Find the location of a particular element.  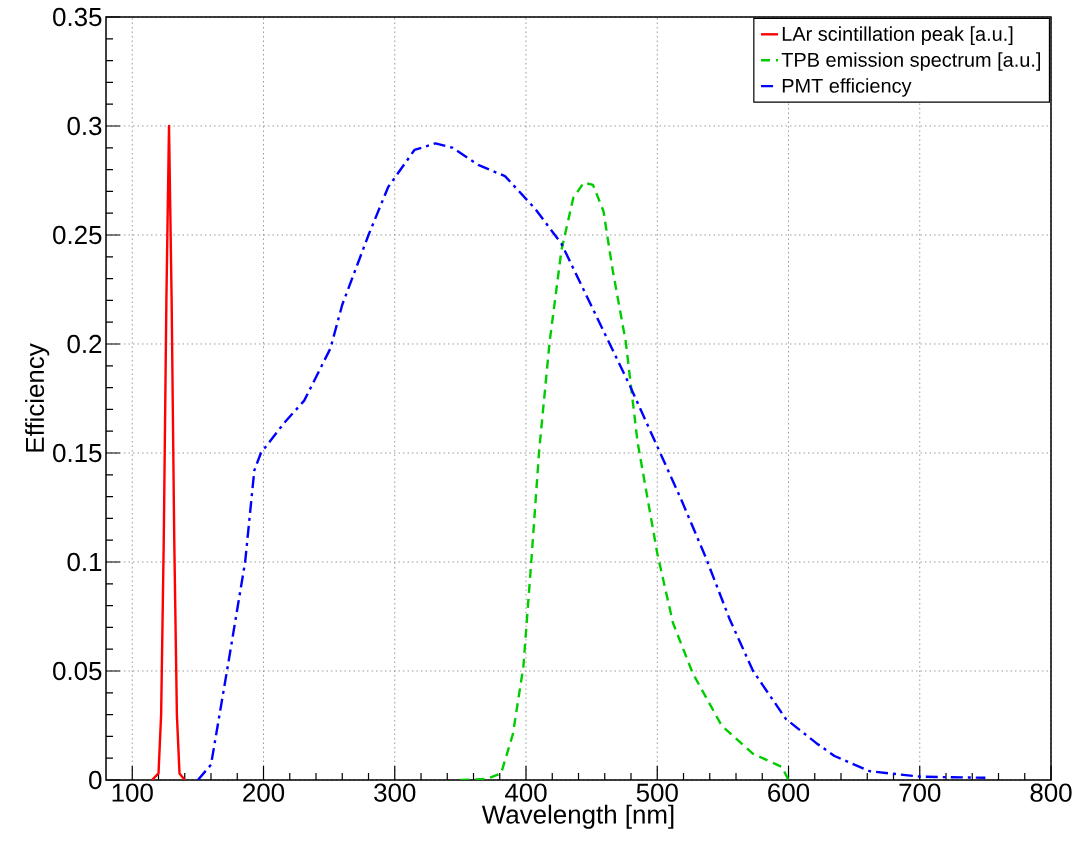

x-tick-label: 800 is located at coordinates (1051, 792).